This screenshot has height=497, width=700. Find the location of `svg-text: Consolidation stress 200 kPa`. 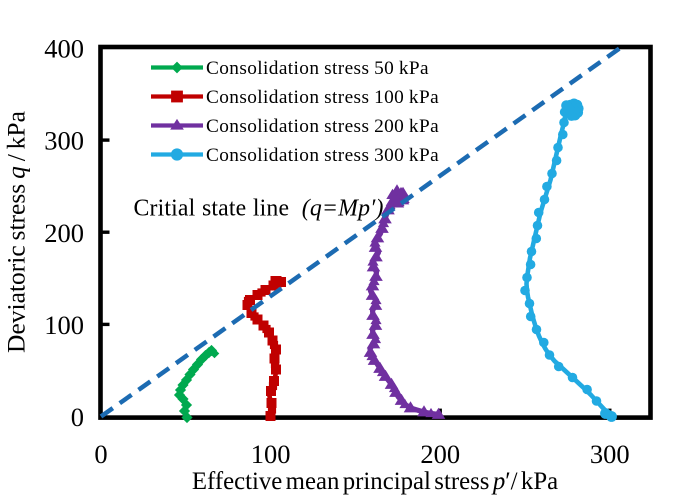

svg-text: Consolidation stress 200 kPa is located at coordinates (322, 126).